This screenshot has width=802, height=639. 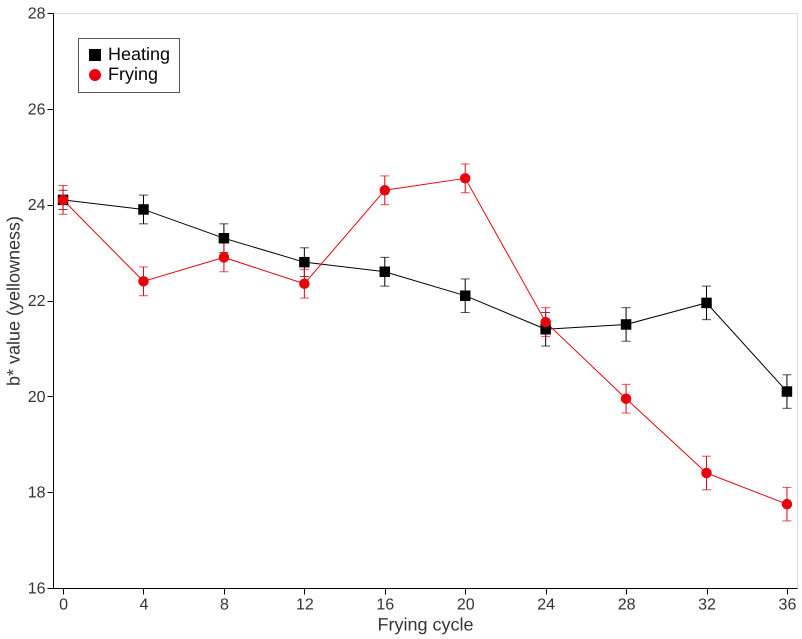 What do you see at coordinates (37, 589) in the screenshot?
I see `y-tick-label: 16` at bounding box center [37, 589].